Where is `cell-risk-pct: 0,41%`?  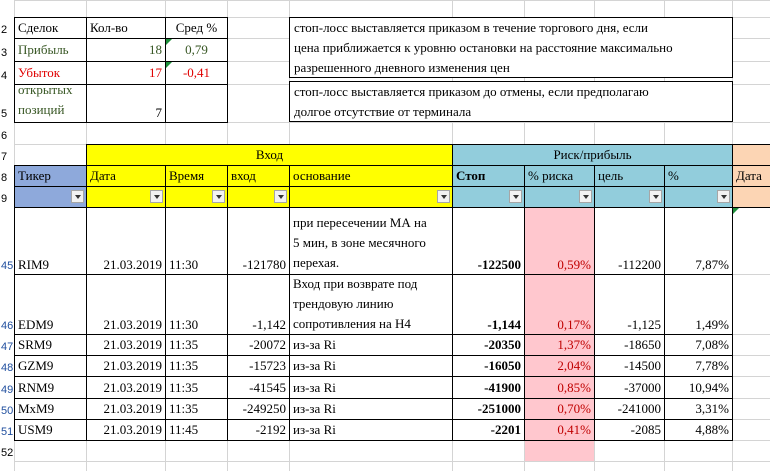 cell-risk-pct: 0,41% is located at coordinates (574, 429).